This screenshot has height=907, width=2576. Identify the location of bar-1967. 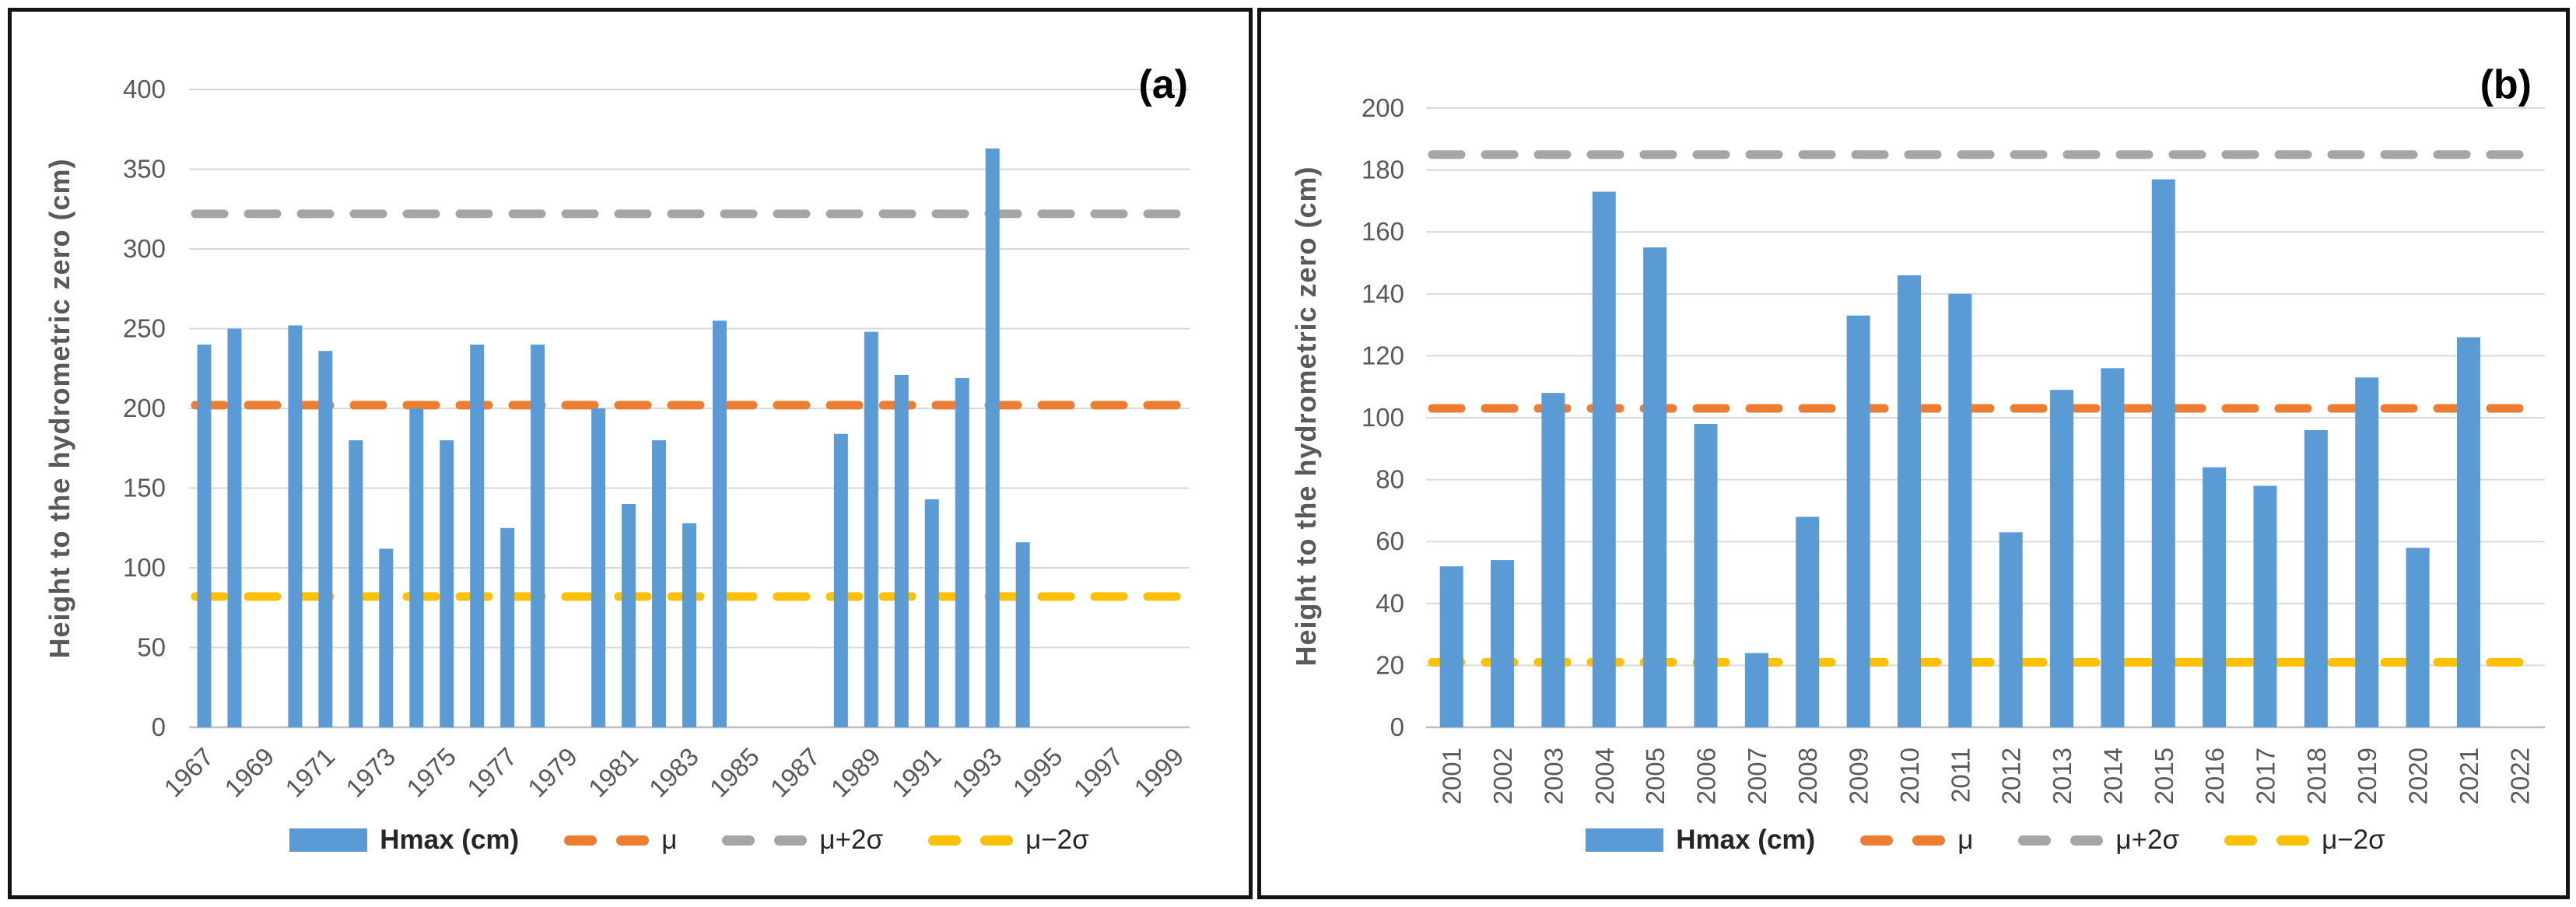
(204, 536).